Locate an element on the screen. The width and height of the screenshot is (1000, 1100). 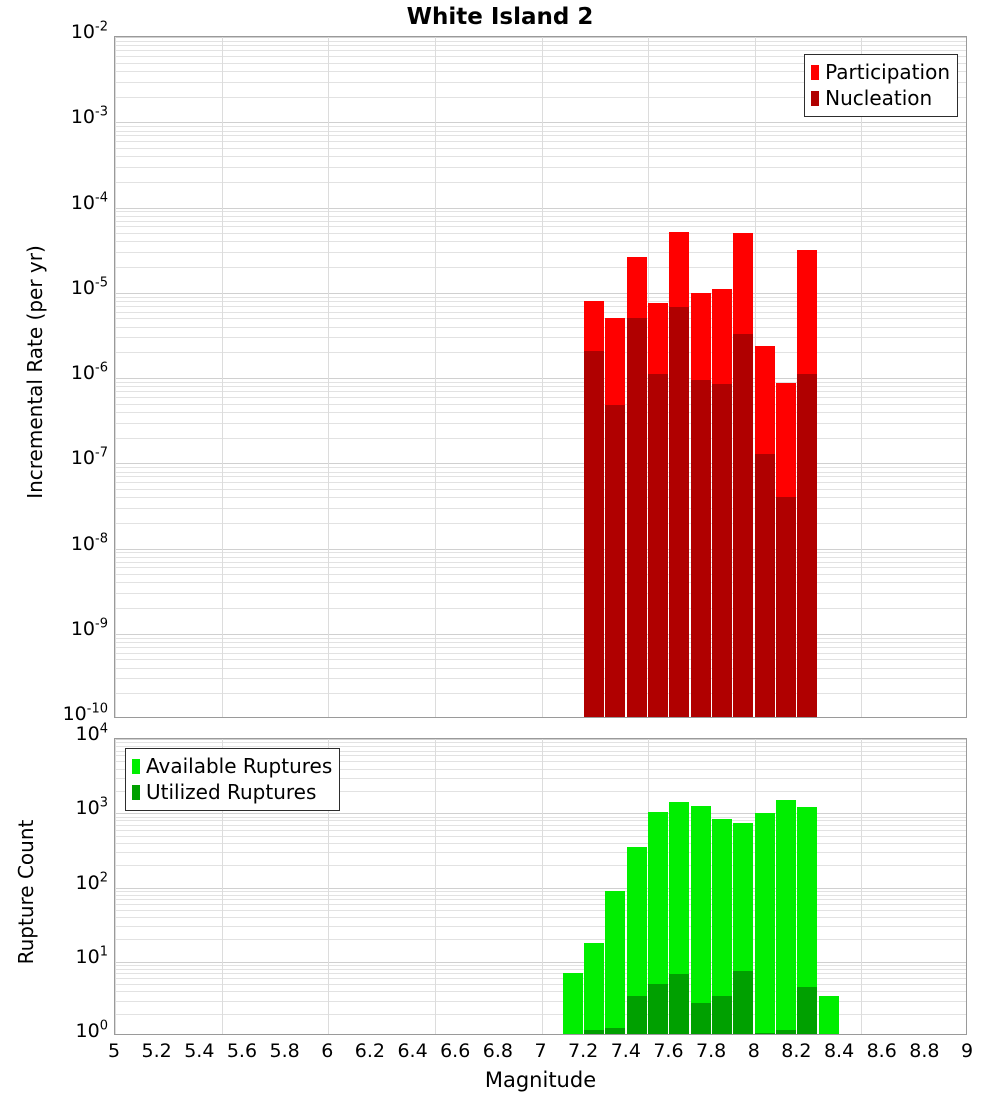
bottom-chart-y-tick: 10⁴ is located at coordinates (91, 733).